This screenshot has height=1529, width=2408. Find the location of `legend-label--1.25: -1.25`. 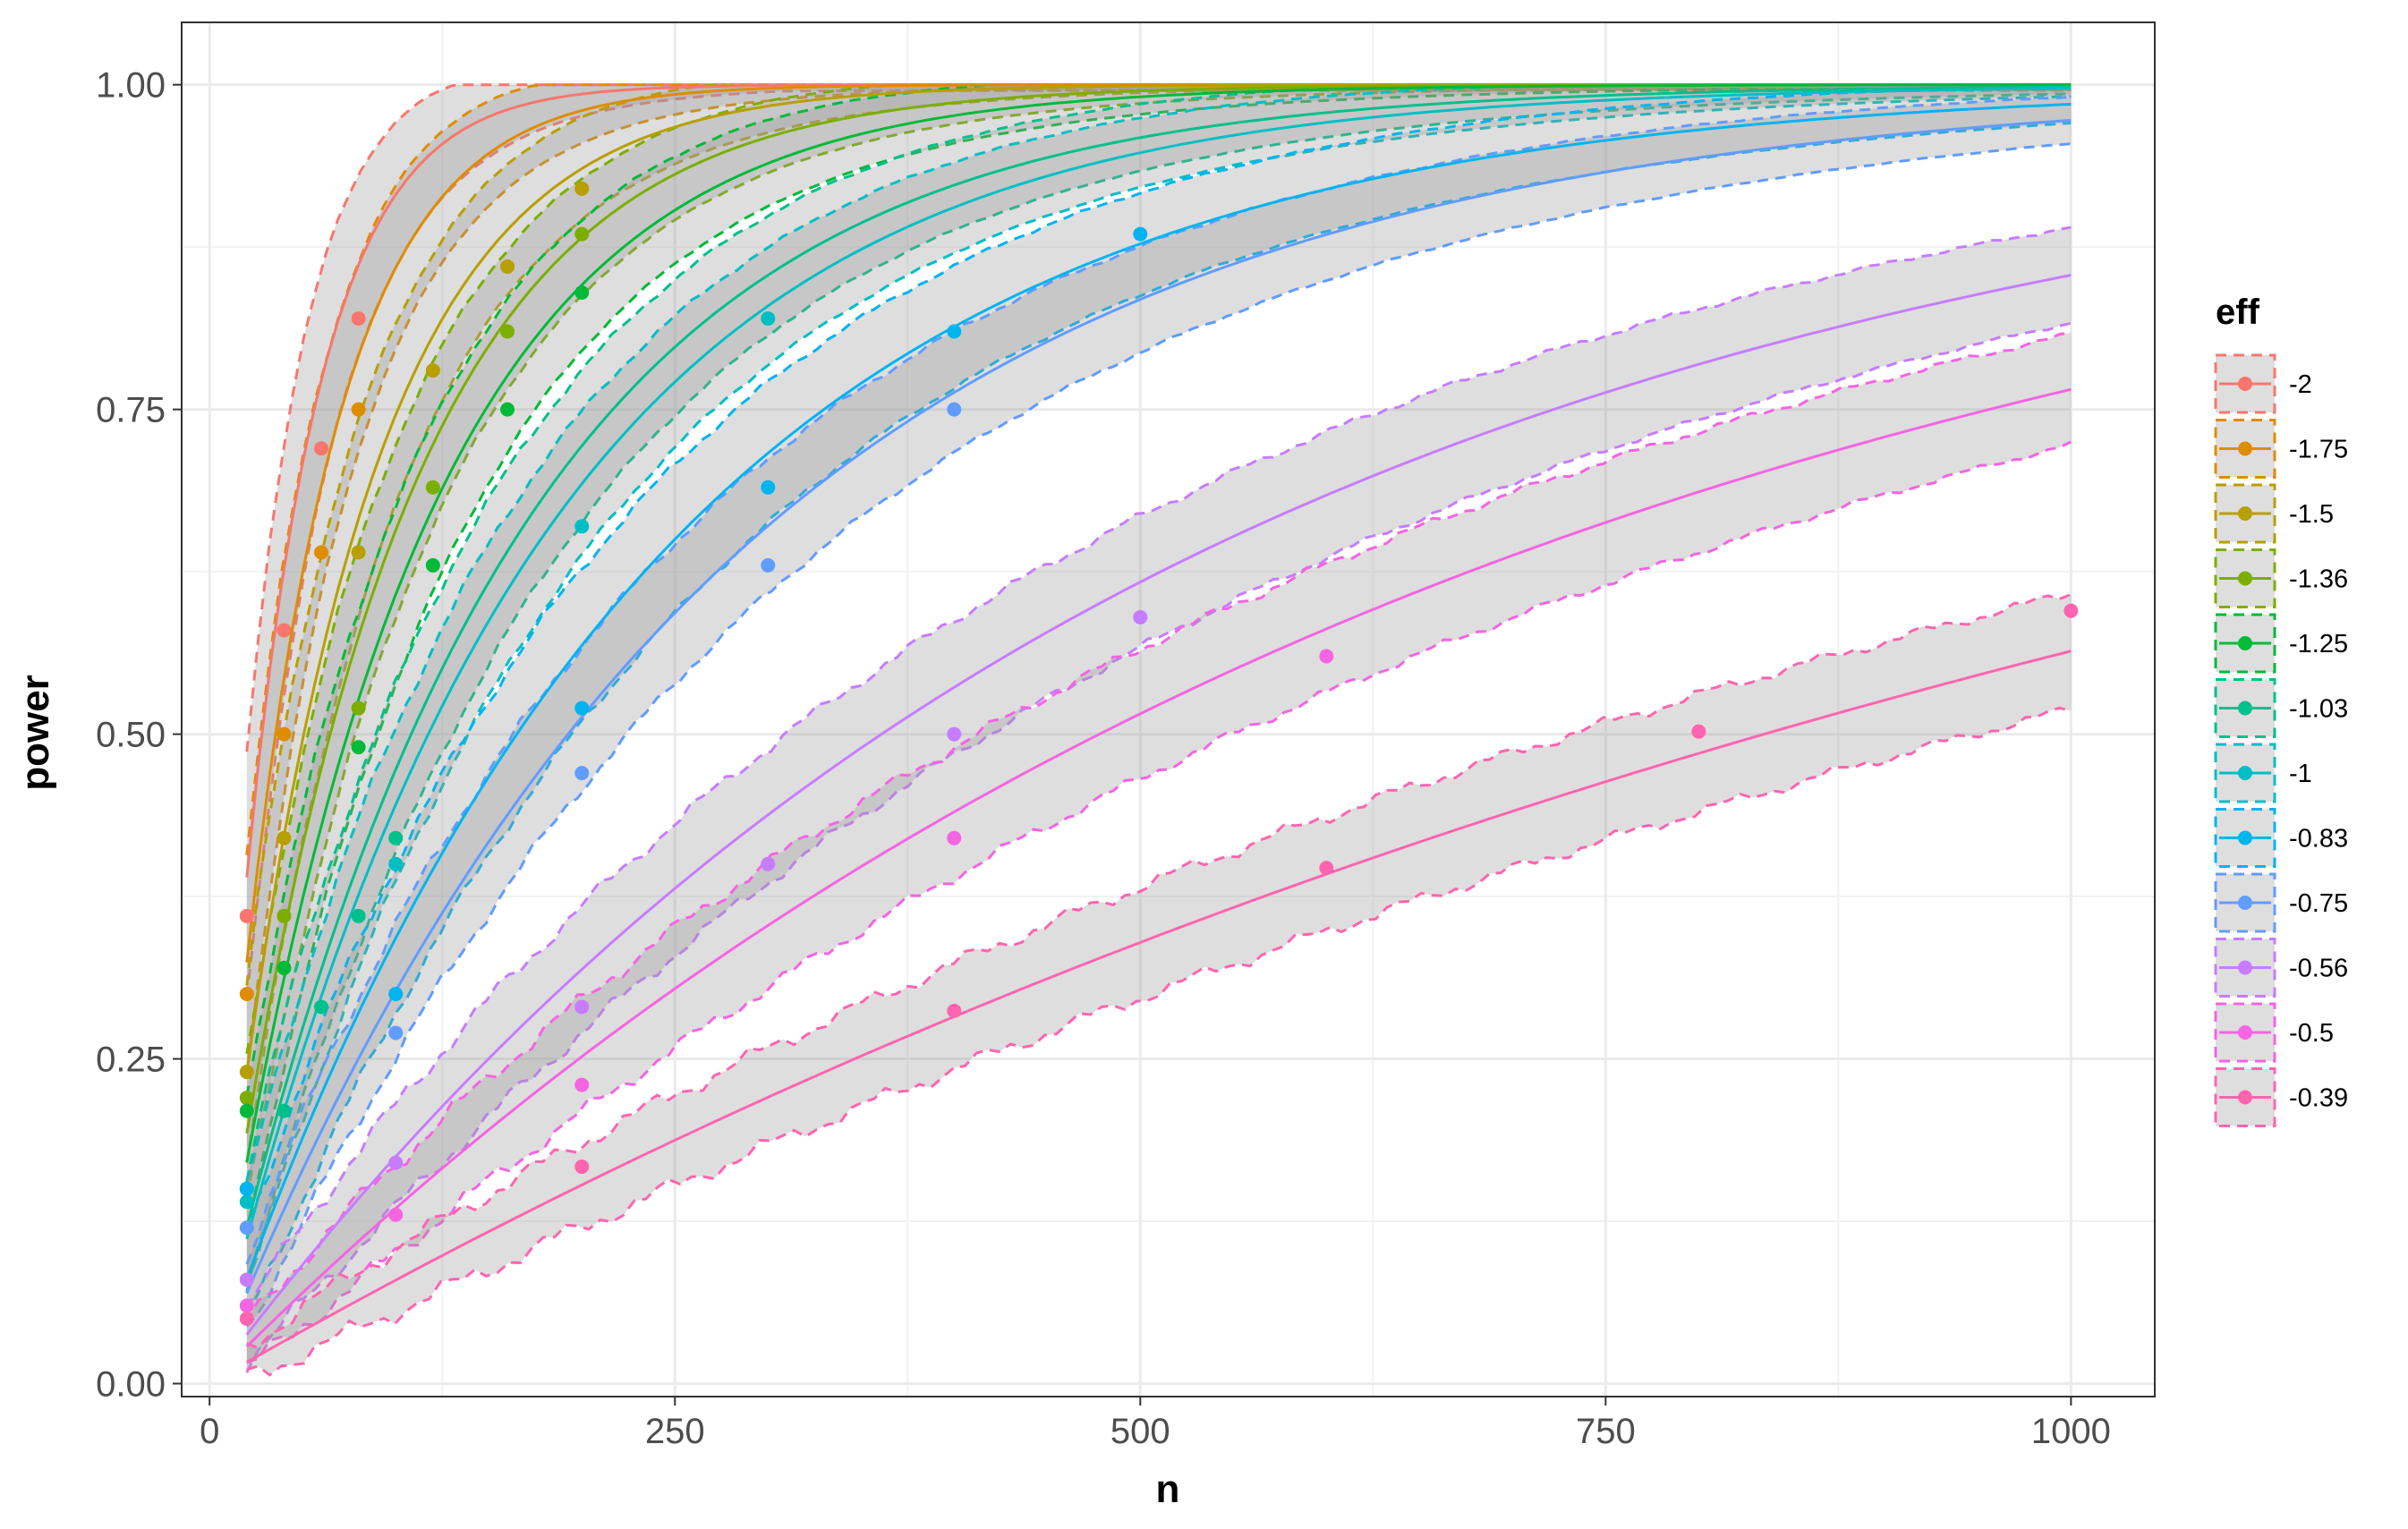

legend-label--1.25: -1.25 is located at coordinates (2318, 644).